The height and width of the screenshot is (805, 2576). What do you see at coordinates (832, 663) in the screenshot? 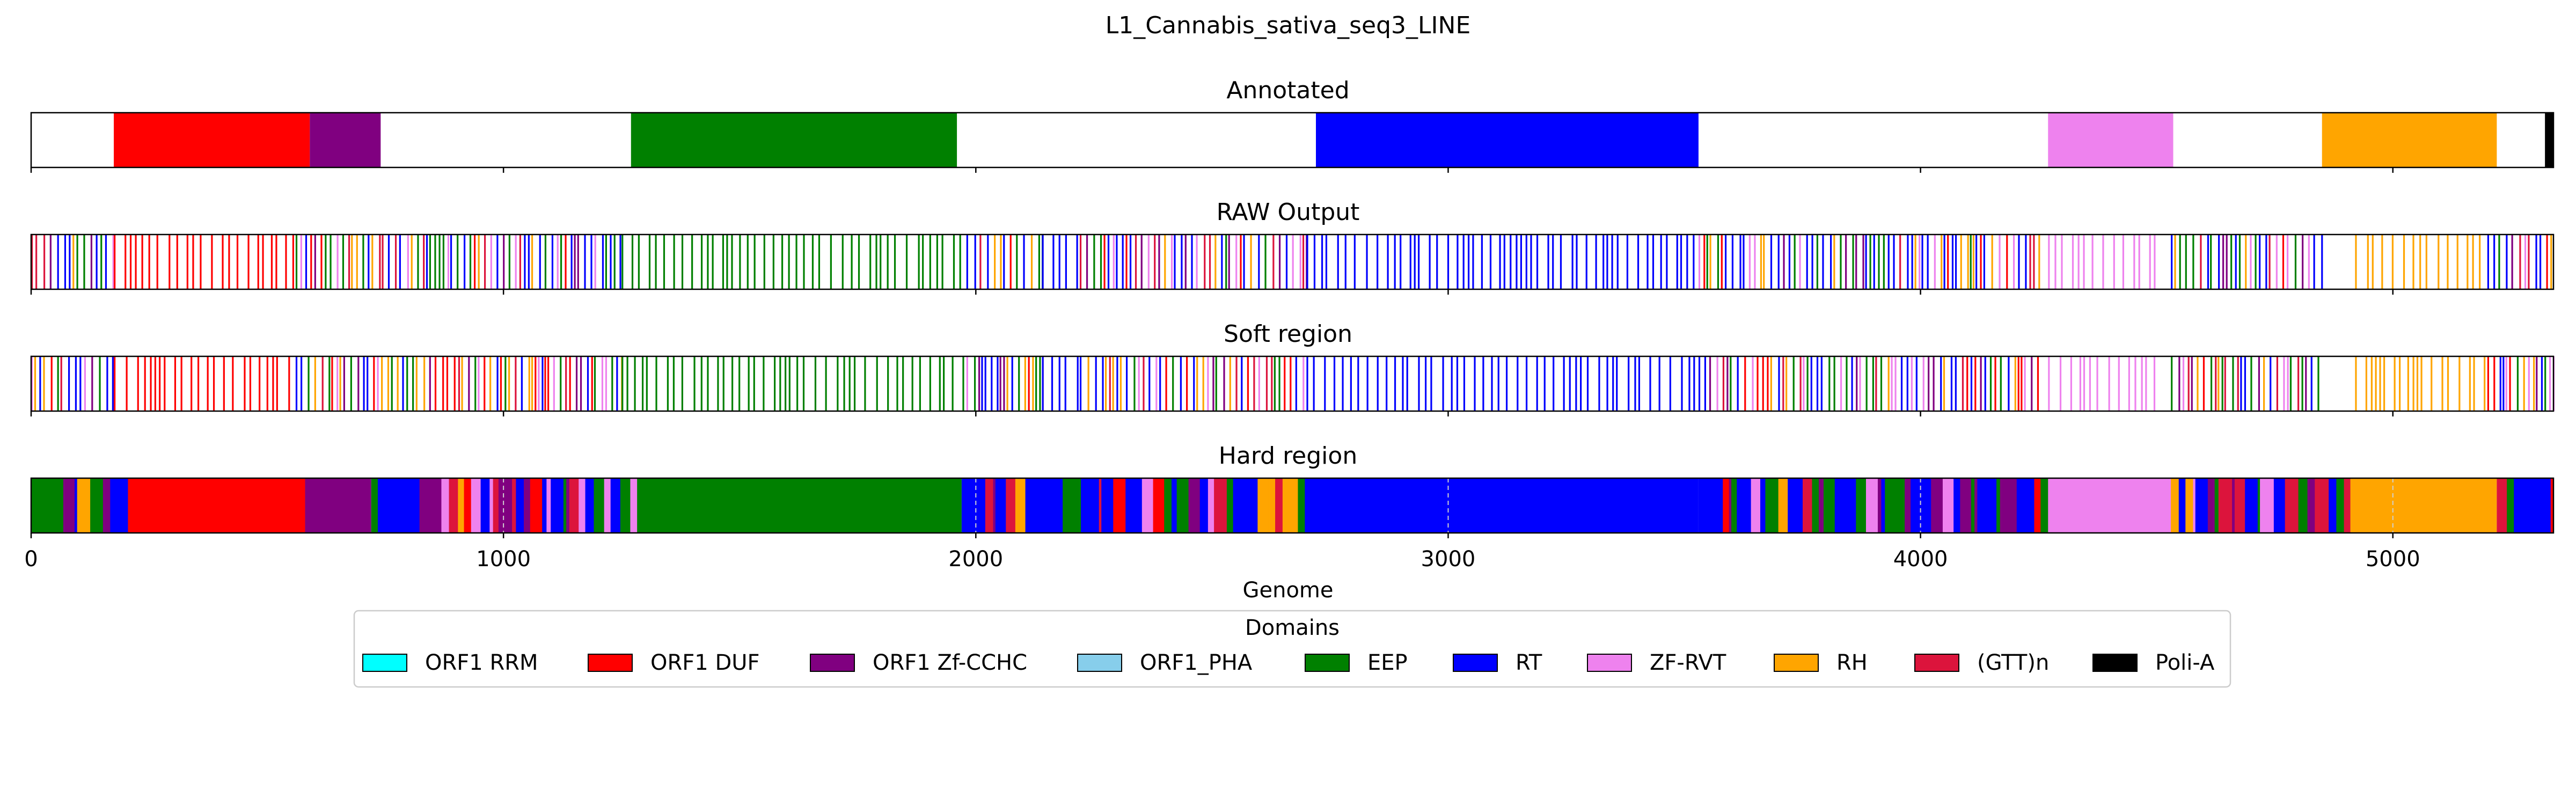
I see `legend-swatch` at bounding box center [832, 663].